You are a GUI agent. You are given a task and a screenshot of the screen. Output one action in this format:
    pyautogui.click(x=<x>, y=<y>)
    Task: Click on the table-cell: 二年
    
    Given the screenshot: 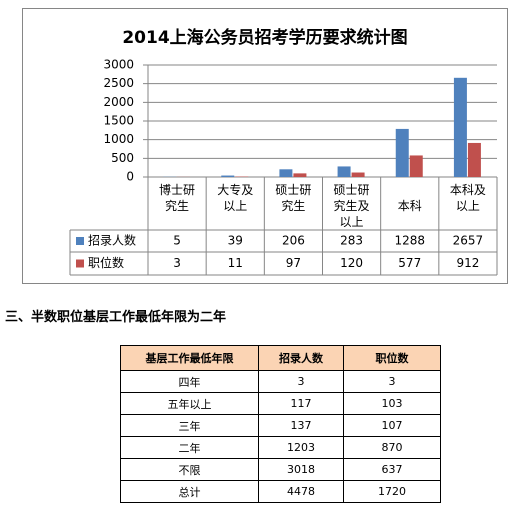 What is the action you would take?
    pyautogui.click(x=189, y=447)
    